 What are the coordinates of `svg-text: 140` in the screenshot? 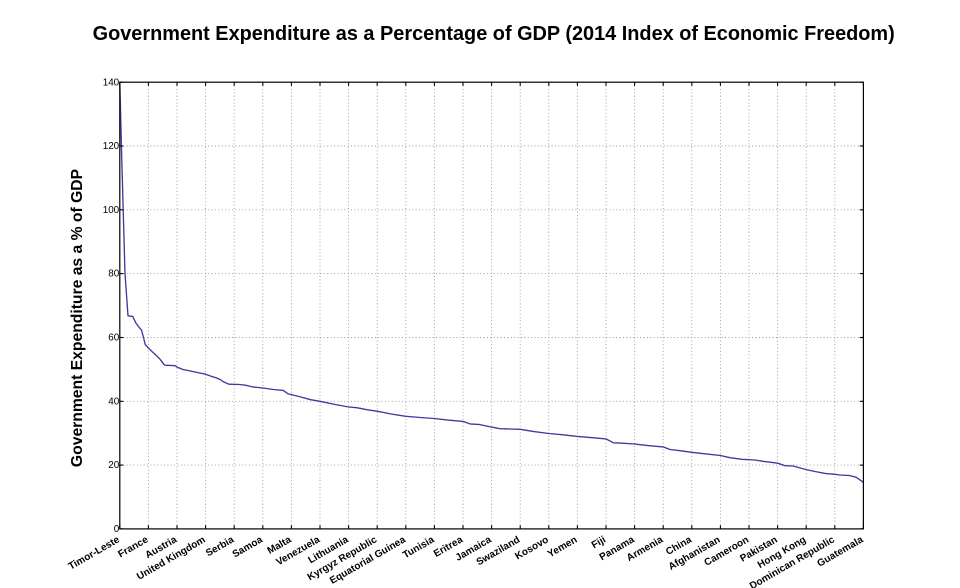 It's located at (111, 82).